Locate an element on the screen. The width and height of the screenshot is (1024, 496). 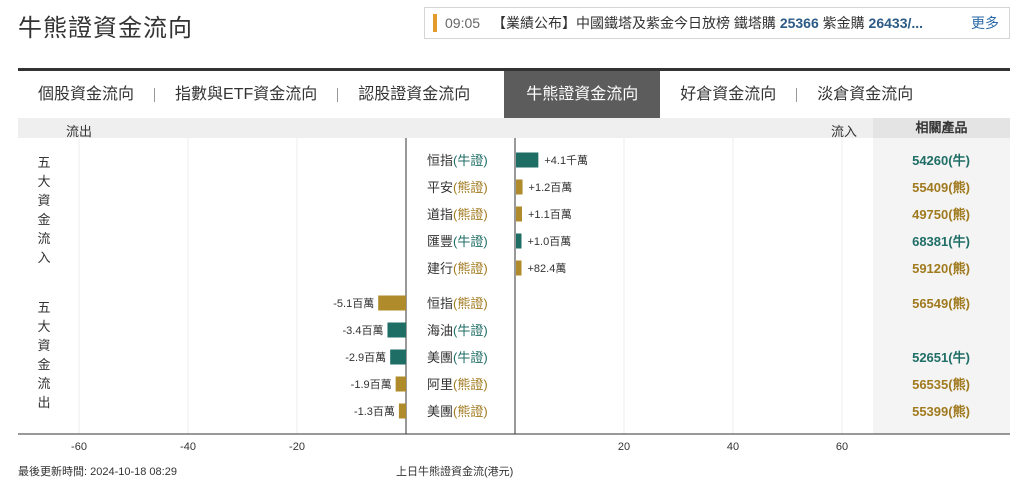
category-label: 海油(牛證) is located at coordinates (457, 330).